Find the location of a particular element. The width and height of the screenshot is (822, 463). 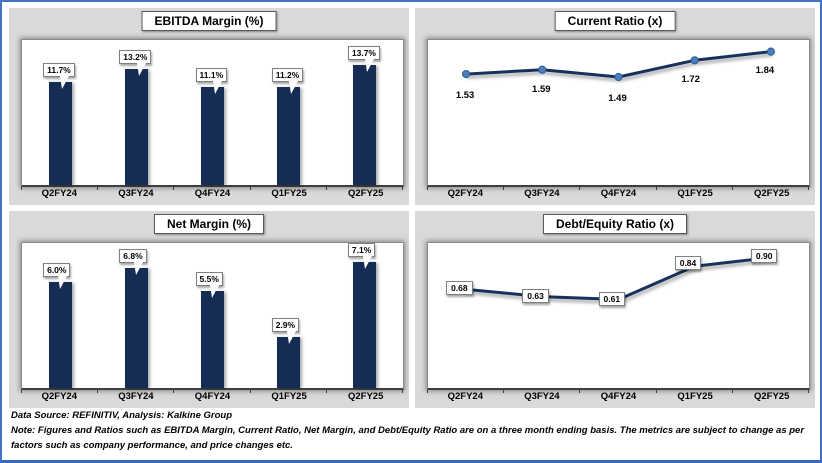

data-label: 1.53 is located at coordinates (465, 96).